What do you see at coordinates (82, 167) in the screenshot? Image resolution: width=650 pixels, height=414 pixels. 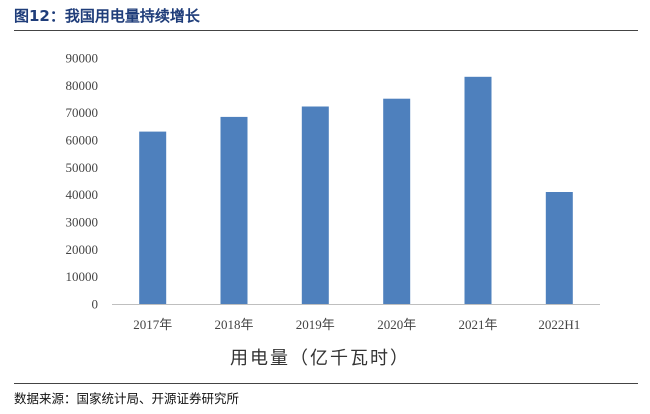 I see `y-tick-label: 50000` at bounding box center [82, 167].